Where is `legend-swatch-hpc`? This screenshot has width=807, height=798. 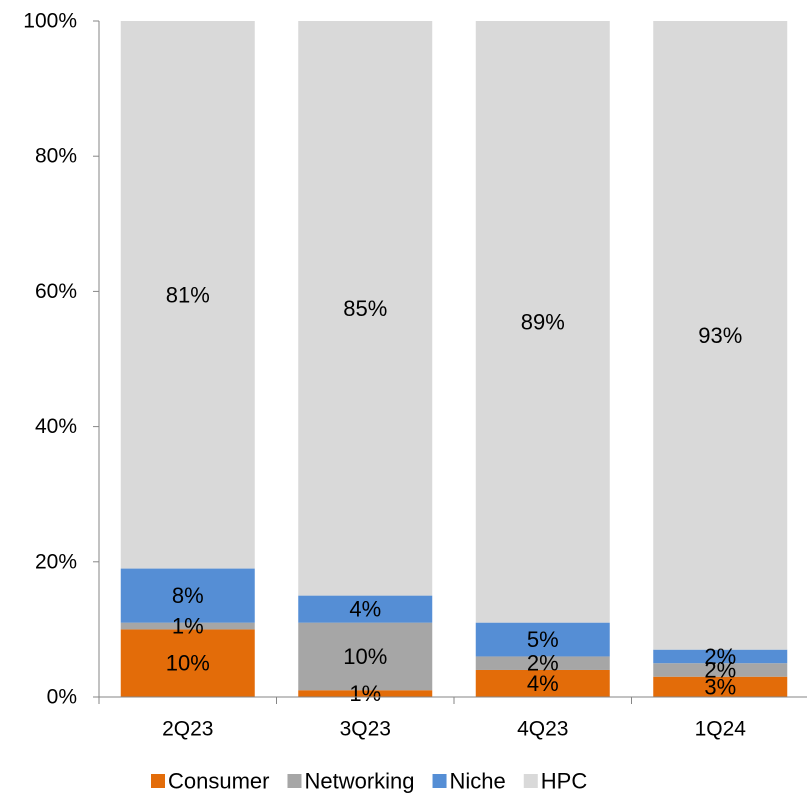
legend-swatch-hpc is located at coordinates (530, 781).